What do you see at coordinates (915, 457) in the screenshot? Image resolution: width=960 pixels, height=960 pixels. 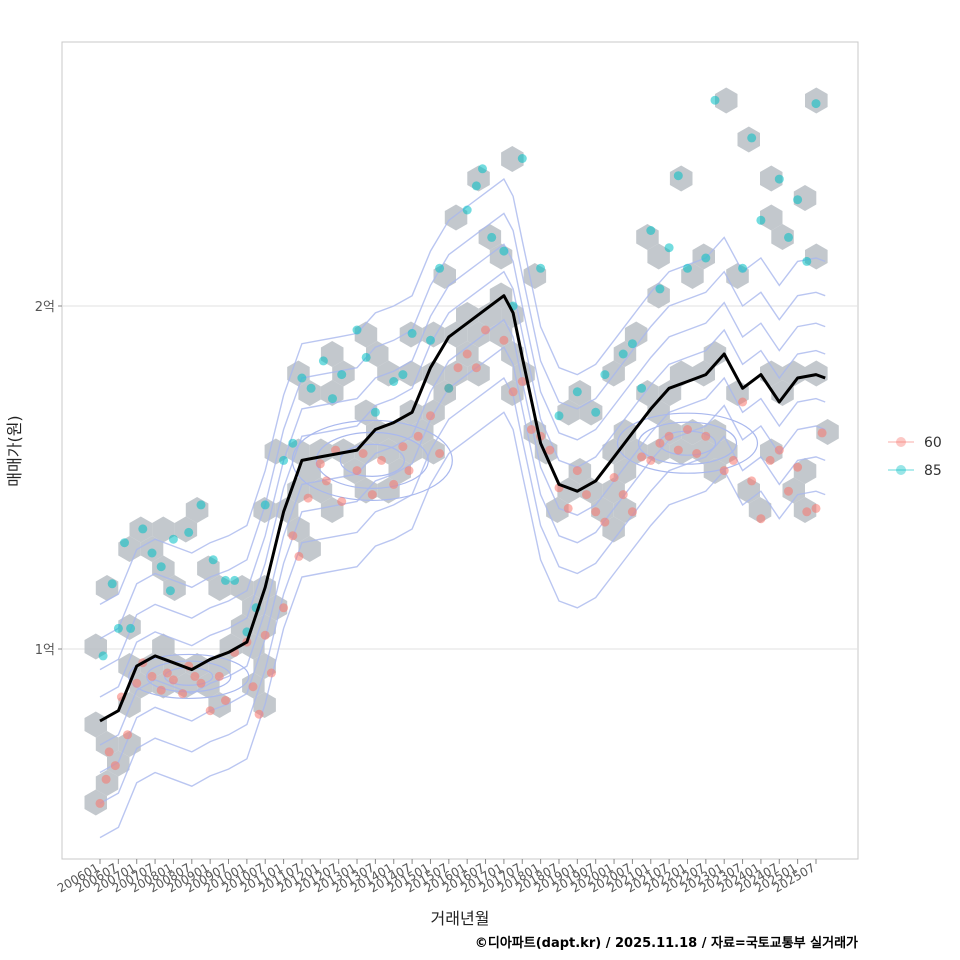 I see `legend: 60 85` at bounding box center [915, 457].